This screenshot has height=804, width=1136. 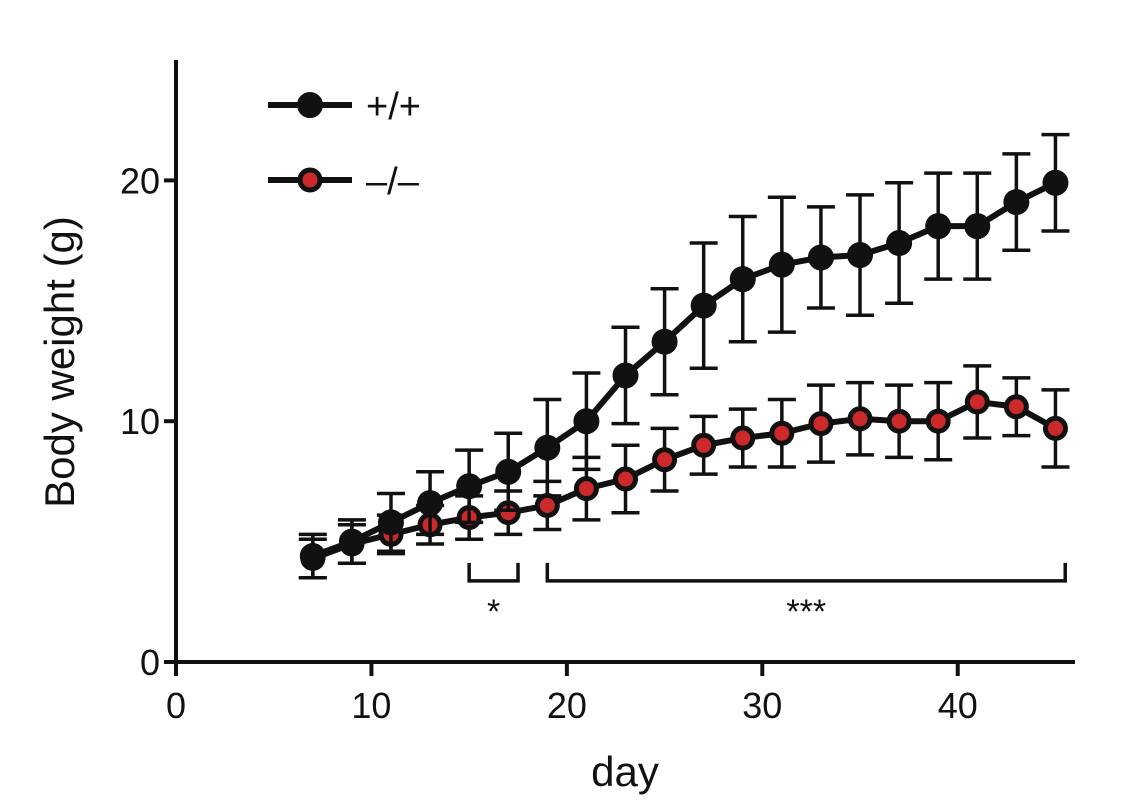 I want to click on legend-label: –/–, so click(x=393, y=182).